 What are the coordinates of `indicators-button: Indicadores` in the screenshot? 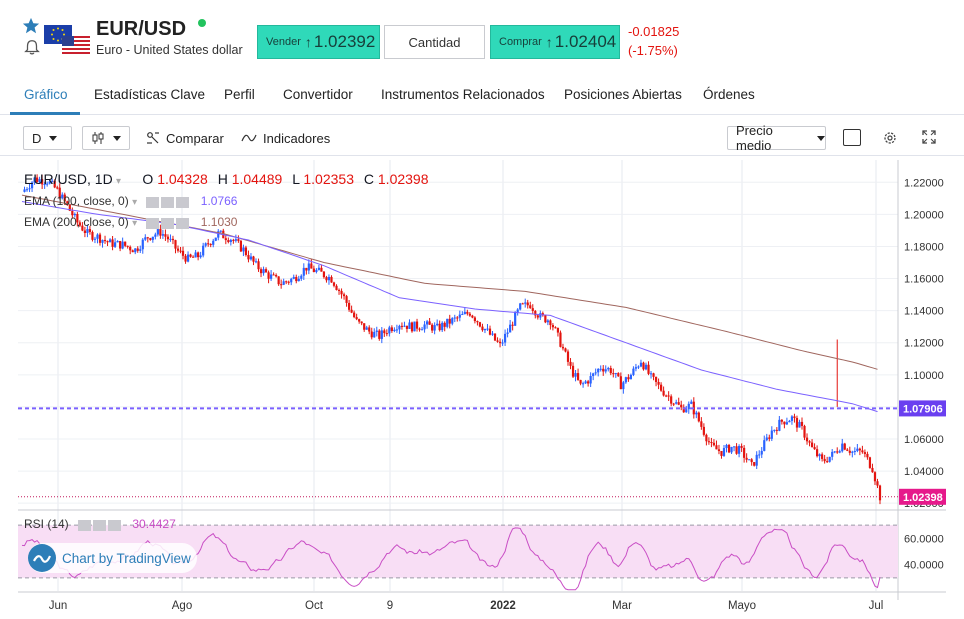 It's located at (297, 138).